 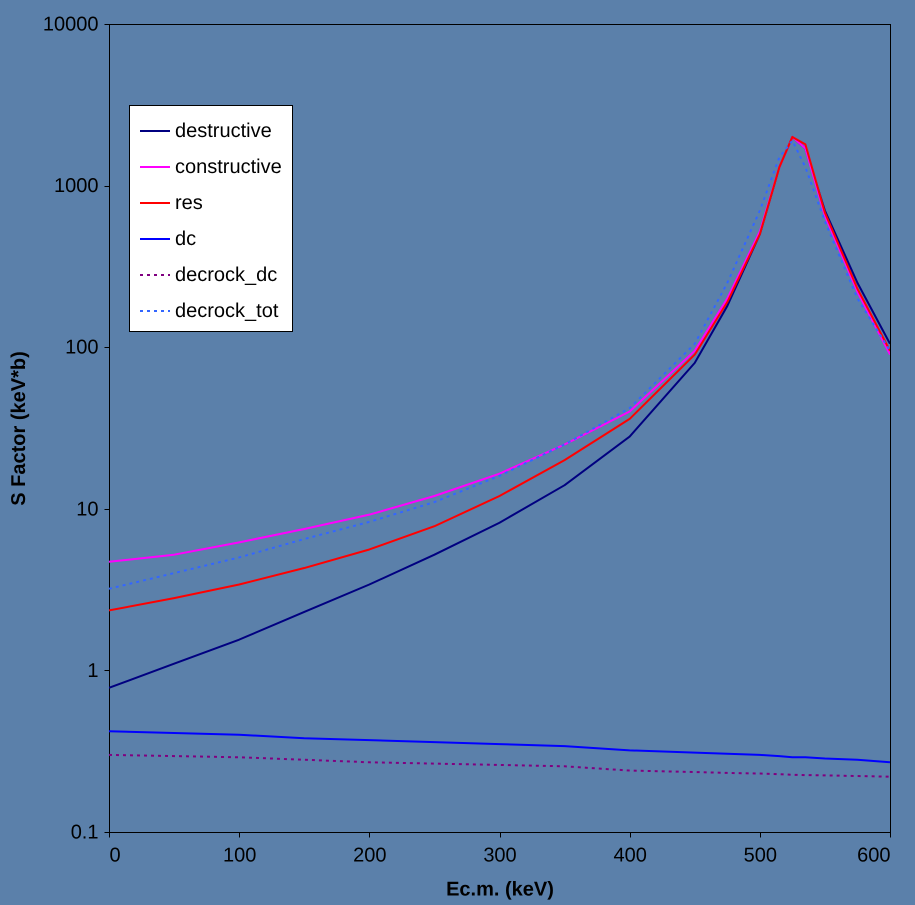 What do you see at coordinates (189, 203) in the screenshot?
I see `legend-label: res` at bounding box center [189, 203].